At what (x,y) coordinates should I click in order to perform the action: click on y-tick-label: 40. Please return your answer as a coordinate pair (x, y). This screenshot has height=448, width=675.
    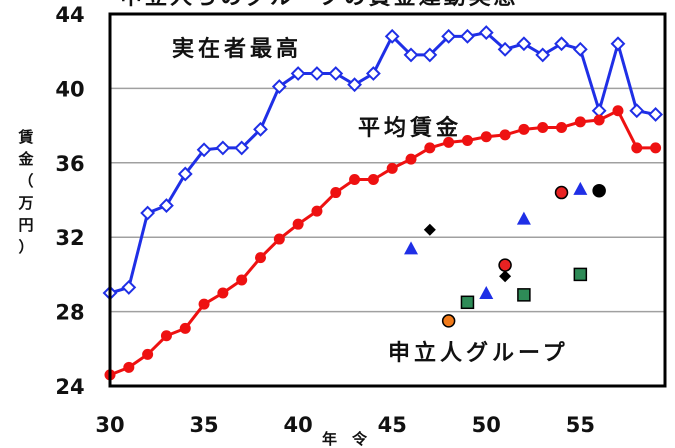
    Looking at the image, I should click on (69, 89).